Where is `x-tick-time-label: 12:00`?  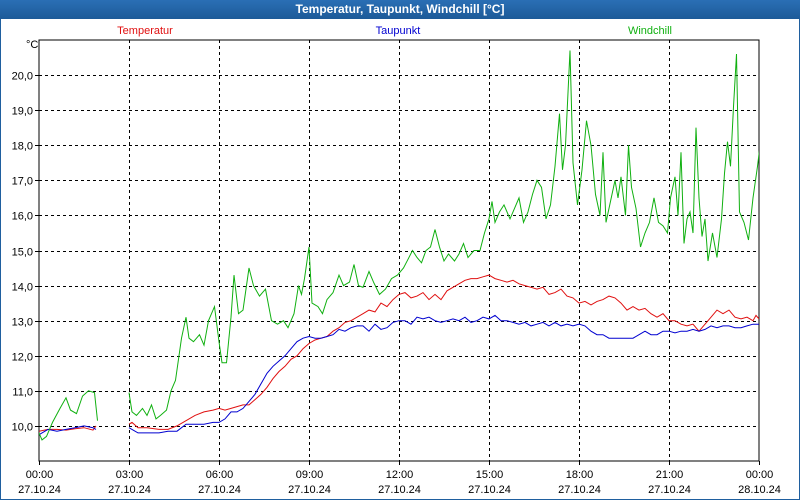
x-tick-time-label: 12:00 is located at coordinates (400, 475).